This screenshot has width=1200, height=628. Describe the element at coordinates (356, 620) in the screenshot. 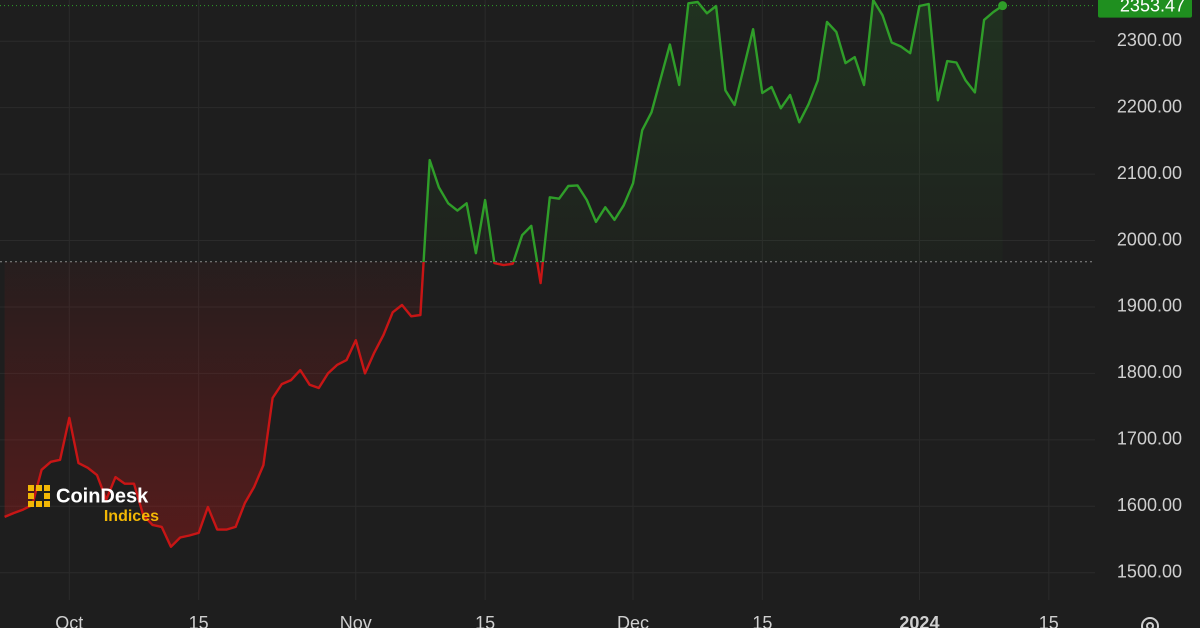

I see `x-tick-label: Nov` at that location.